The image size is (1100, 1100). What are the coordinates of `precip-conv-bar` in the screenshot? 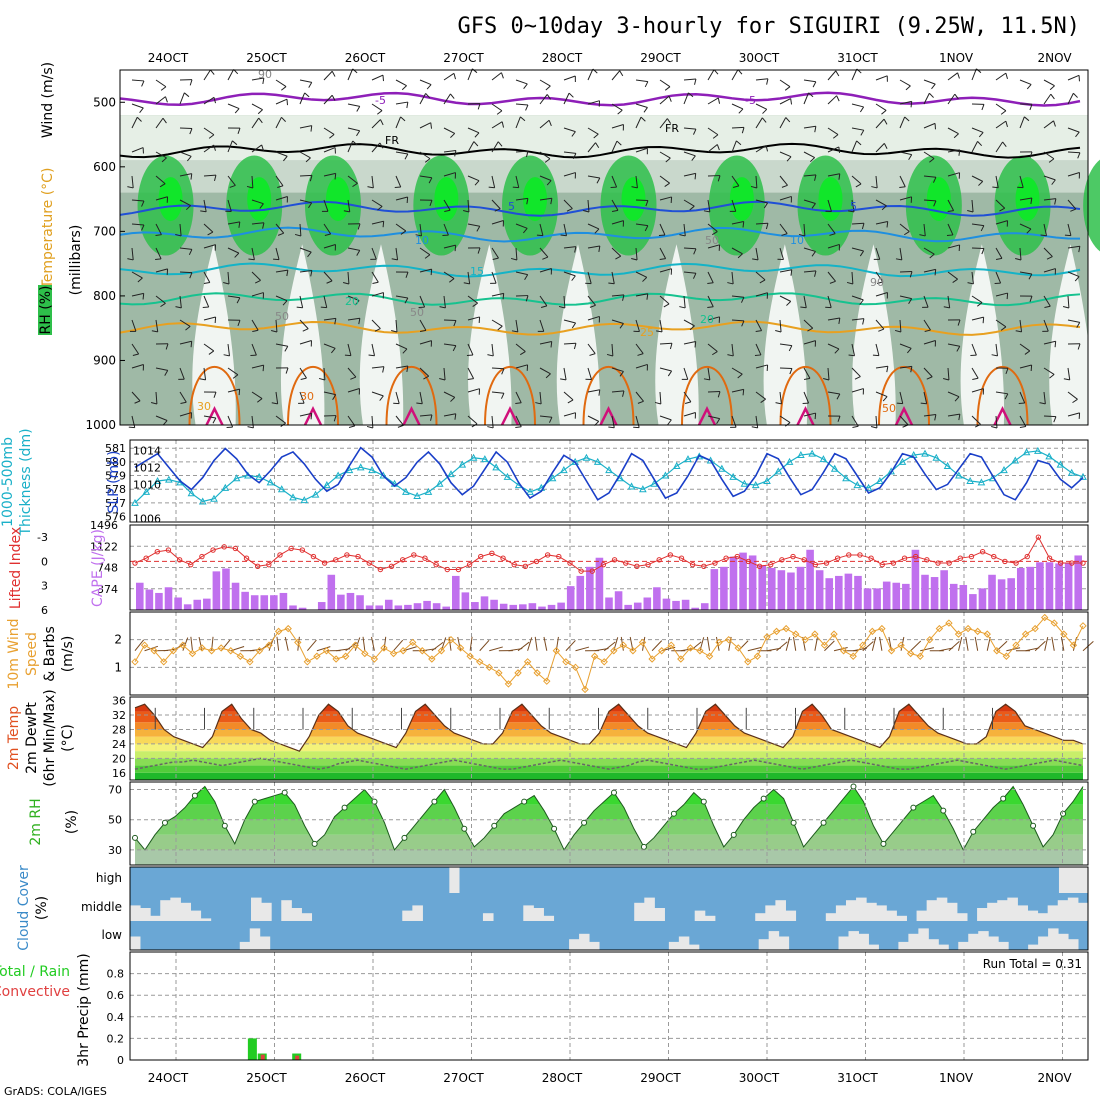 It's located at (297, 1057).